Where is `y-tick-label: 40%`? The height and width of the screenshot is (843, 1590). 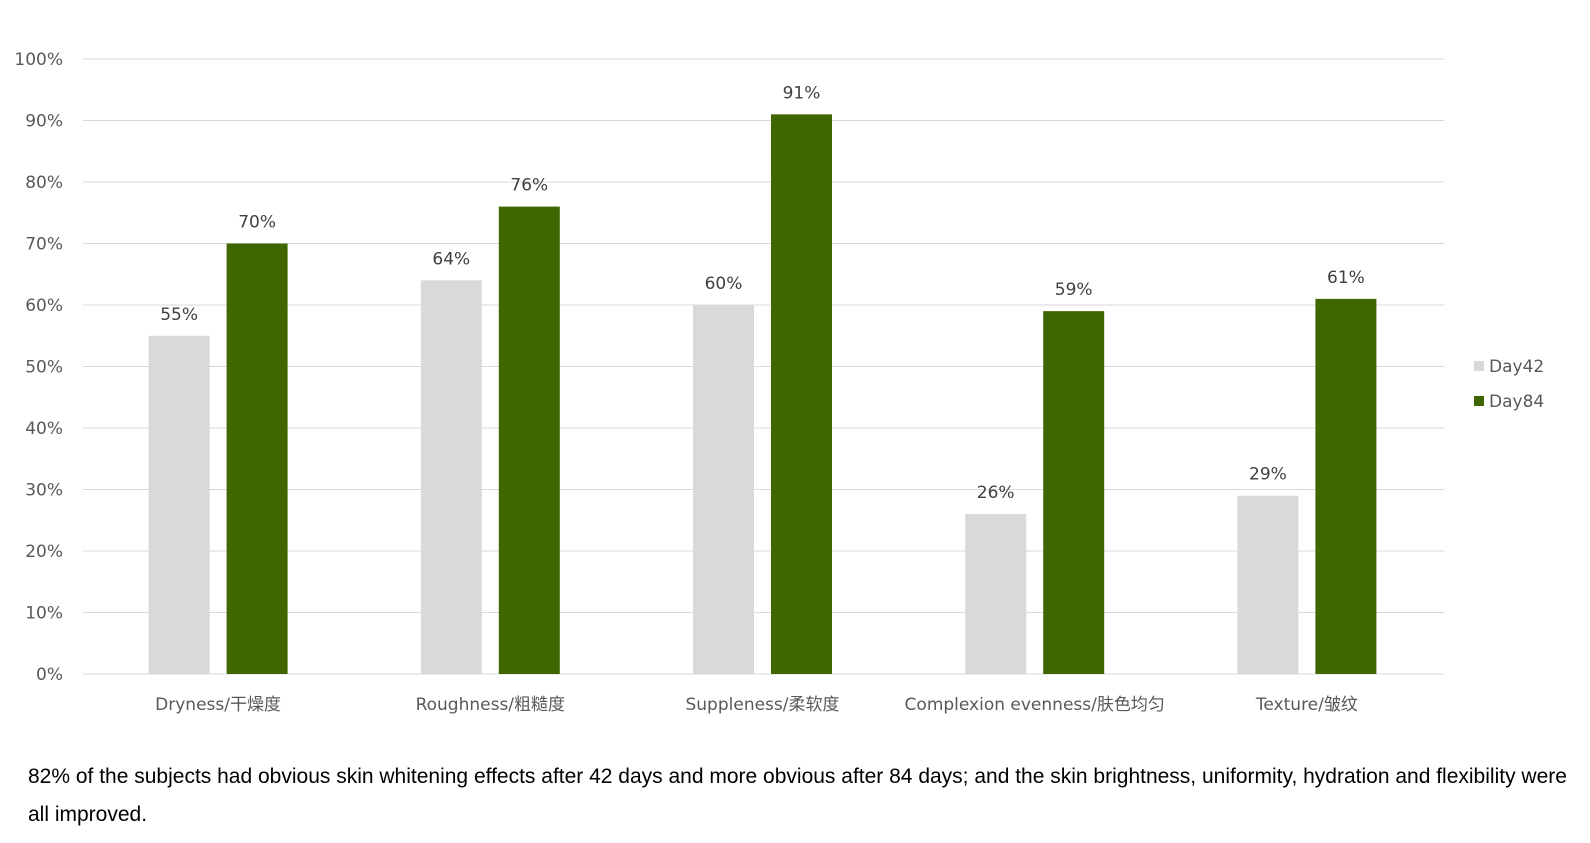 y-tick-label: 40% is located at coordinates (44, 429).